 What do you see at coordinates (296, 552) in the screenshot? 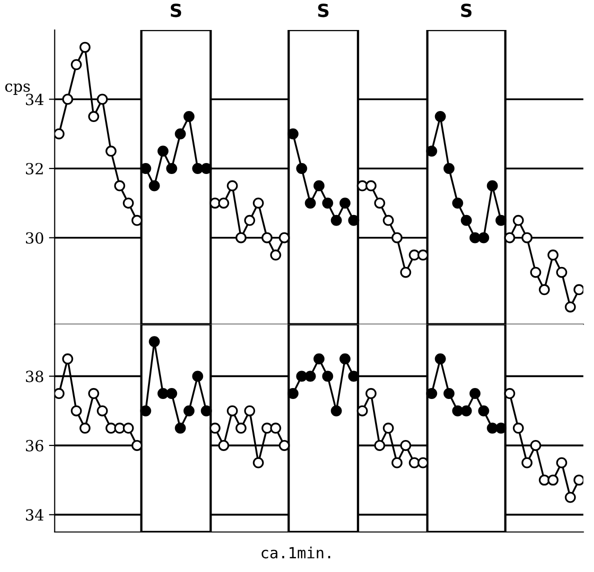
I see `x-axis-title: ca.1min.` at bounding box center [296, 552].